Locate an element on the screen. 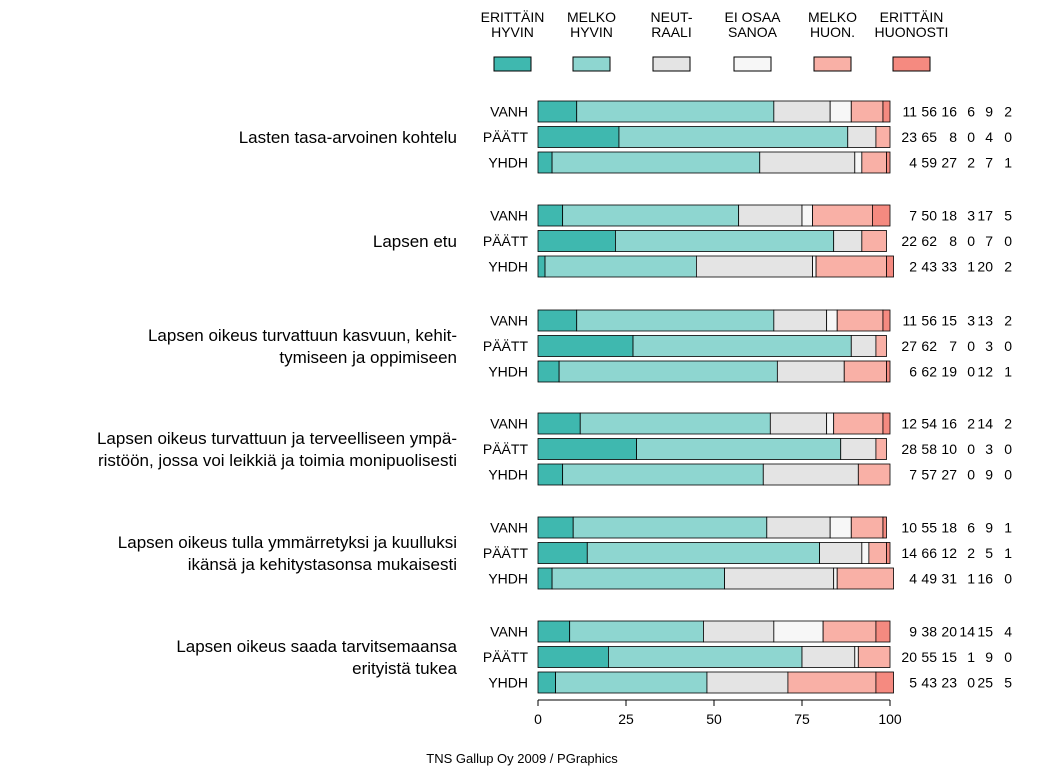 This screenshot has width=1044, height=769. value-label: 50 is located at coordinates (929, 216).